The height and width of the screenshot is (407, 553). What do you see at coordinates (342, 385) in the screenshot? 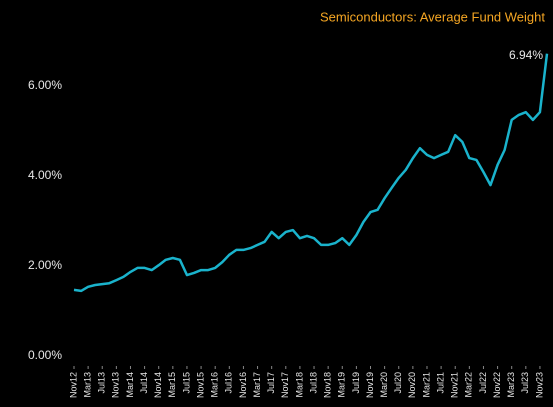
I see `x-tick-label: Mar19` at bounding box center [342, 385].